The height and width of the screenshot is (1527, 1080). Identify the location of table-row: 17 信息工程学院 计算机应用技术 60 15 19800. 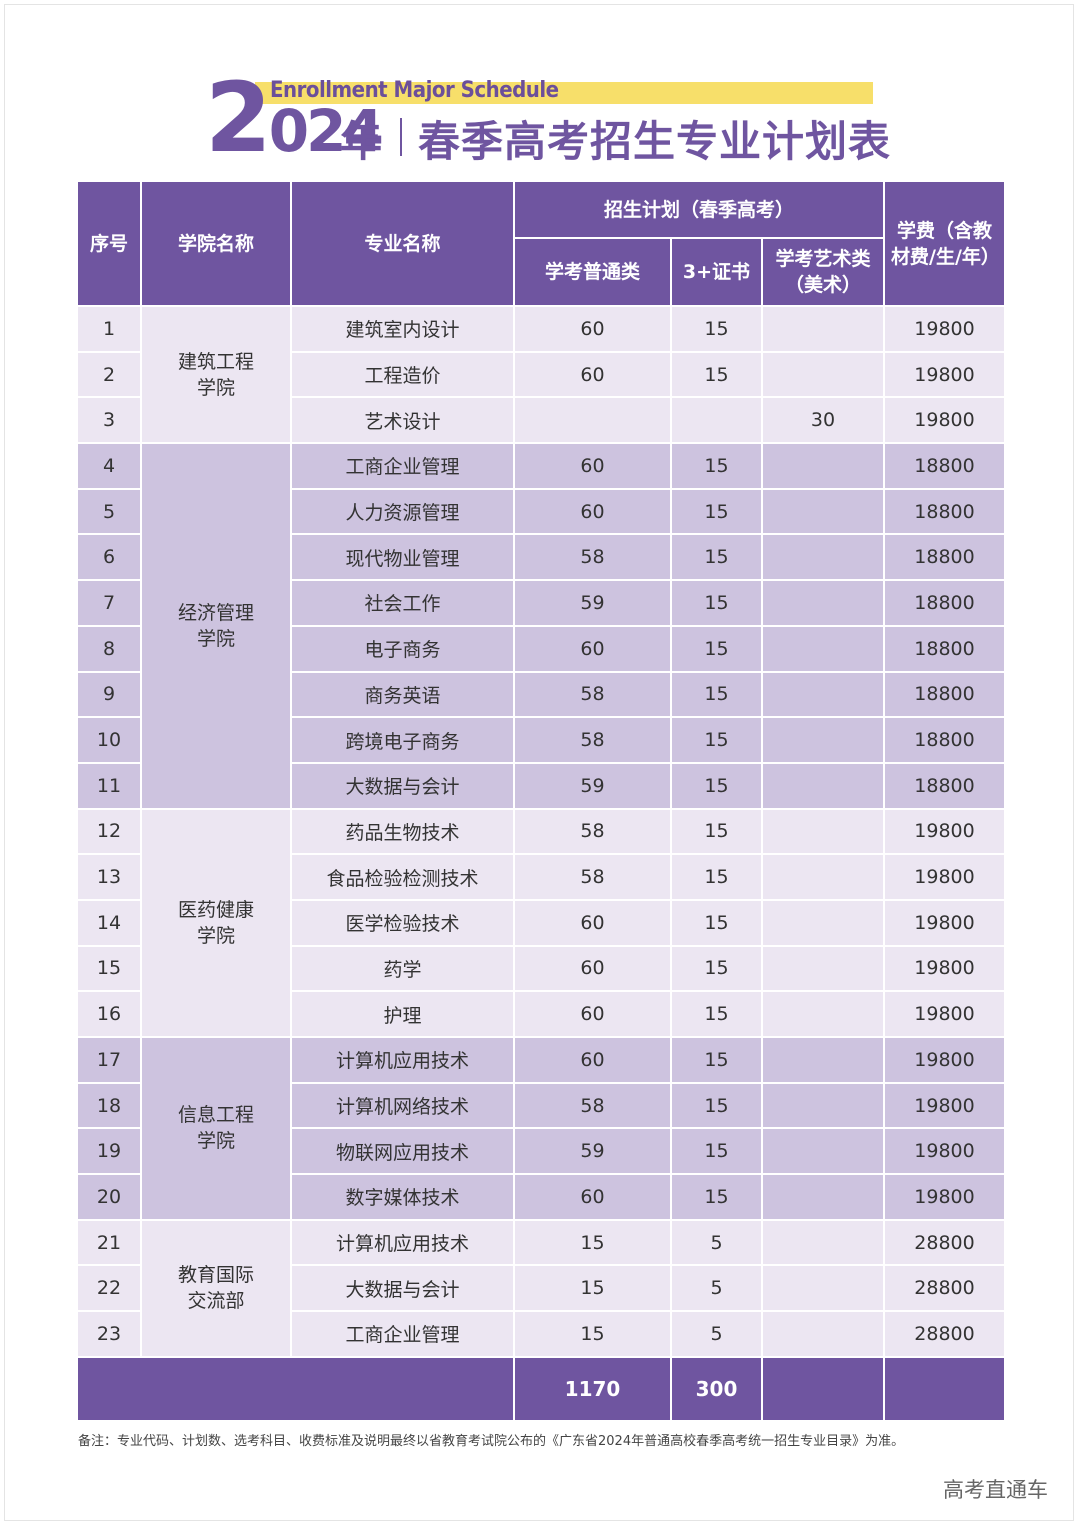
(541, 1128).